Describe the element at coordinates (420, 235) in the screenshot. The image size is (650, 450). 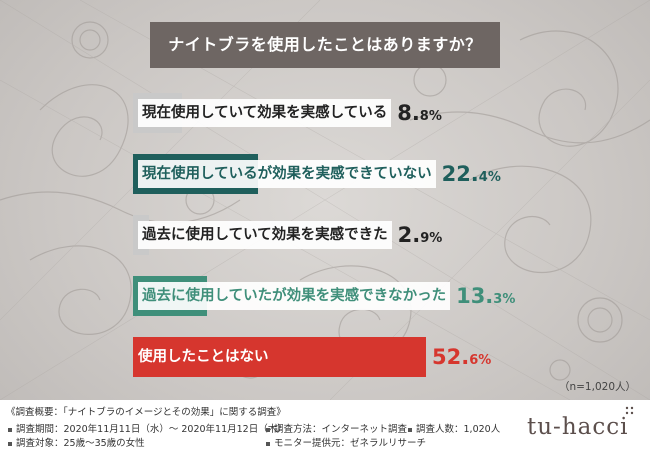
I see `bar-value-label: 2.9%` at that location.